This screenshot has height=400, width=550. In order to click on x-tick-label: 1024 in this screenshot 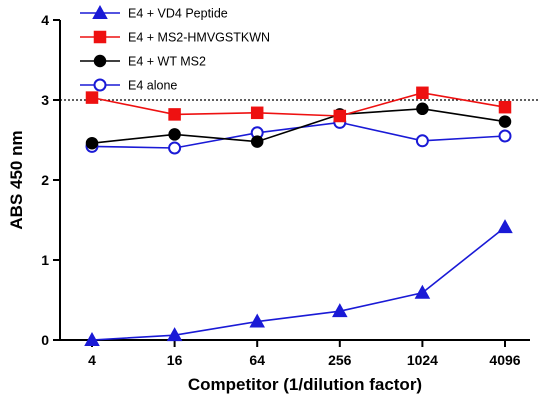, I will do `click(422, 360)`.